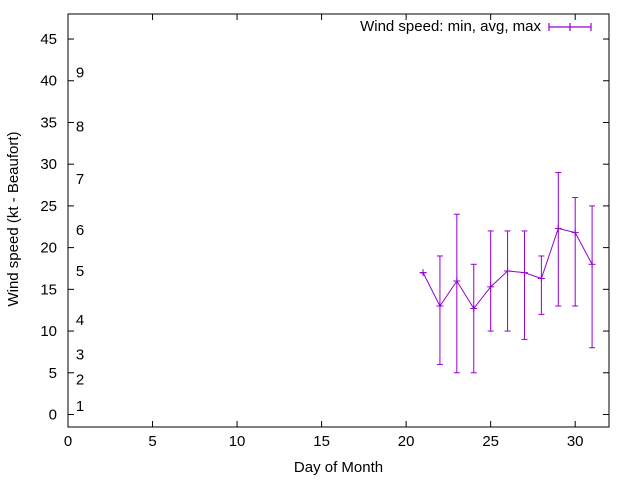 Image resolution: width=640 pixels, height=480 pixels. What do you see at coordinates (152, 441) in the screenshot?
I see `x-tick-label: 5` at bounding box center [152, 441].